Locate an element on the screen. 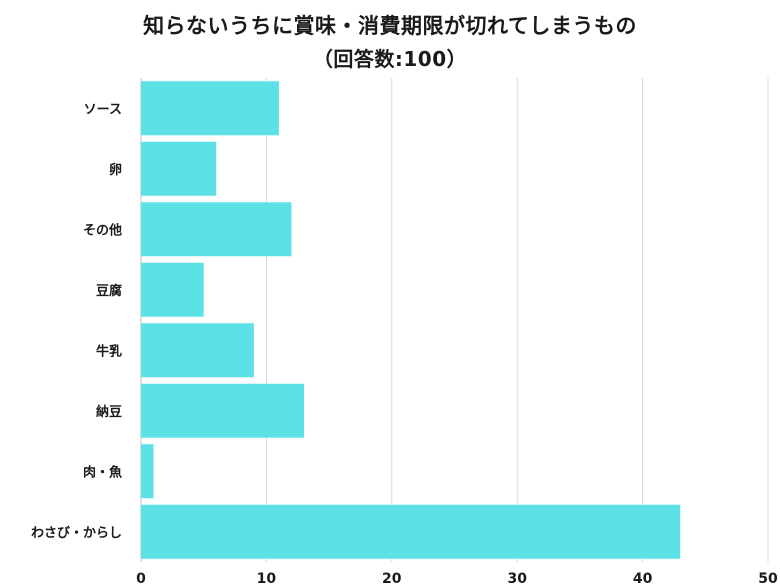 The image size is (780, 585). category-label: 肉・魚 is located at coordinates (102, 472).